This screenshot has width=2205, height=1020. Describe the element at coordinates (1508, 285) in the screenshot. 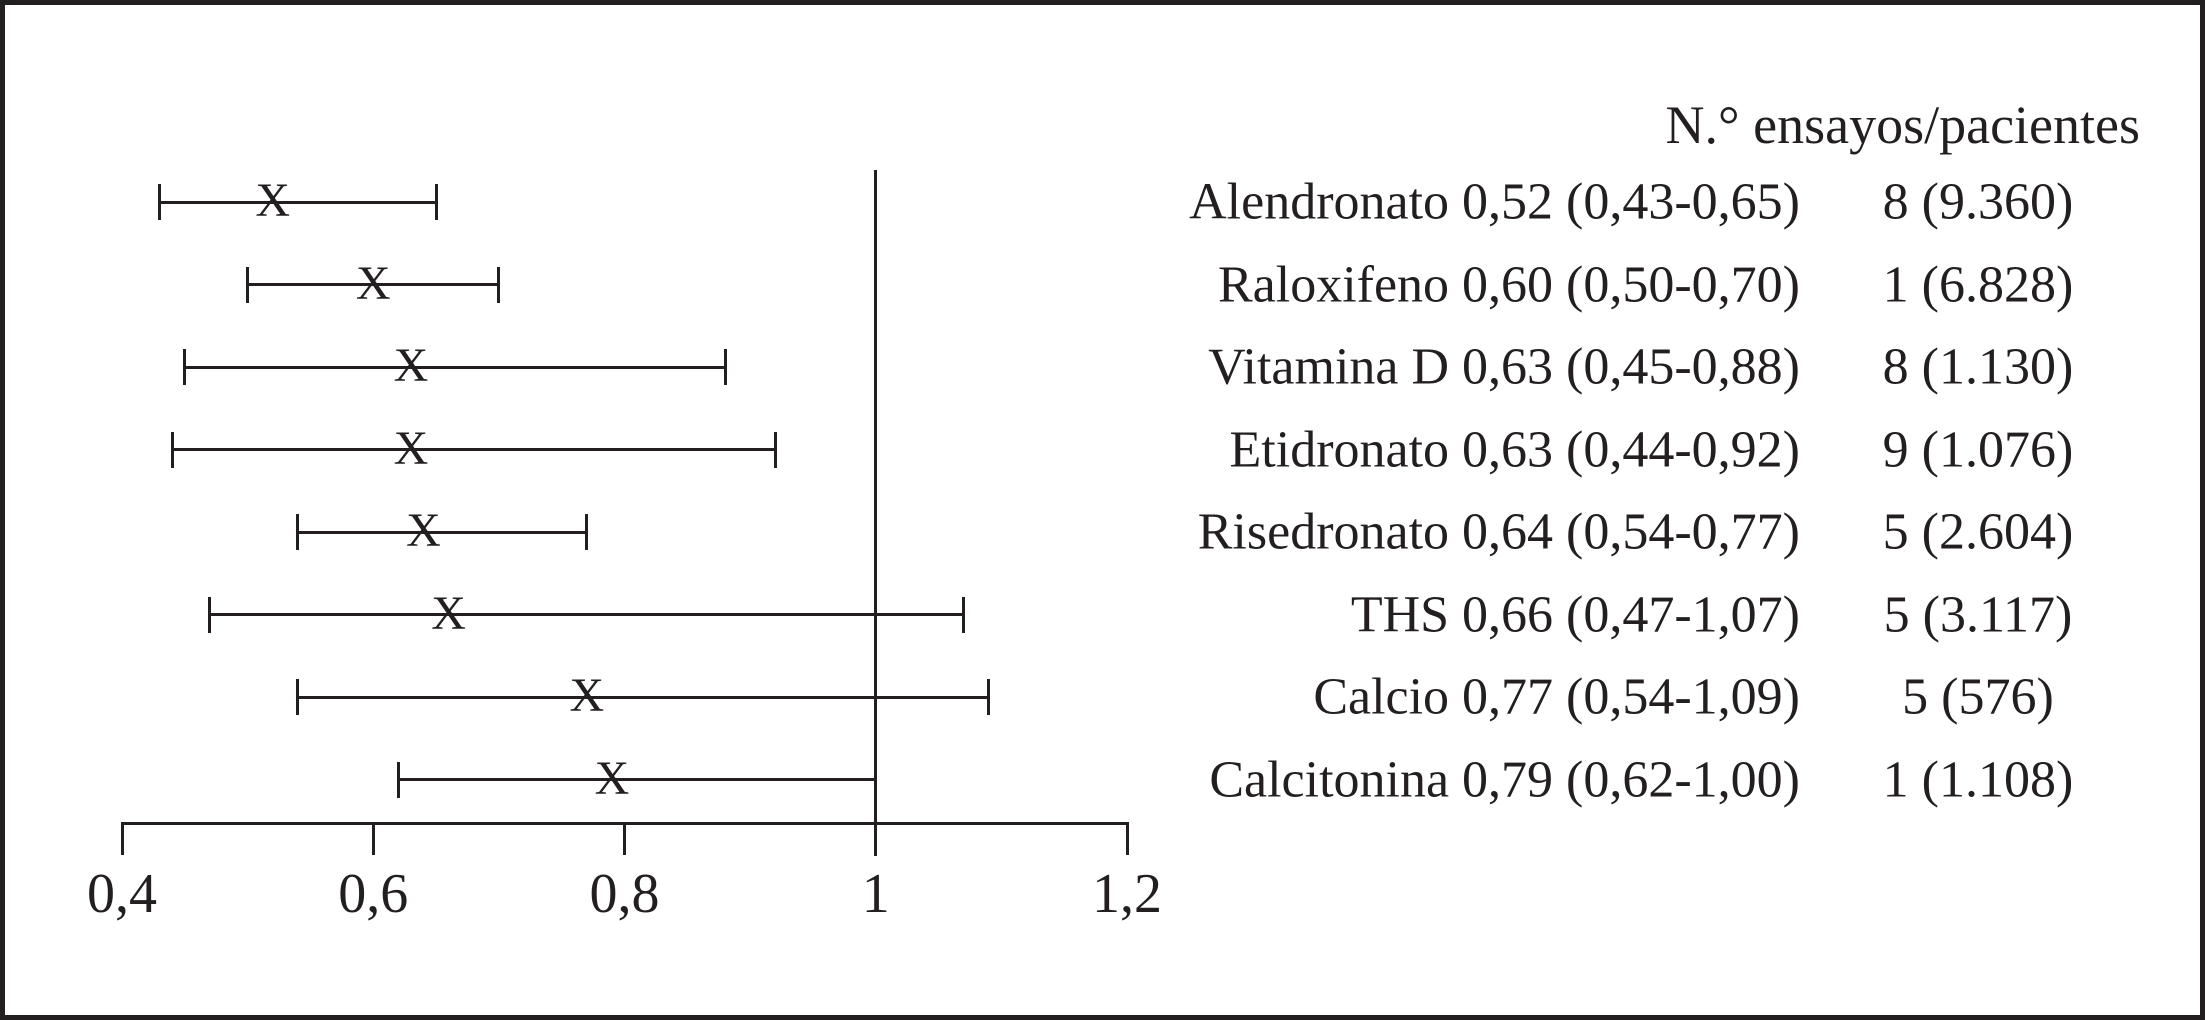

I see `row-label: Raloxifeno 0,60 (0,50-0,70)` at that location.